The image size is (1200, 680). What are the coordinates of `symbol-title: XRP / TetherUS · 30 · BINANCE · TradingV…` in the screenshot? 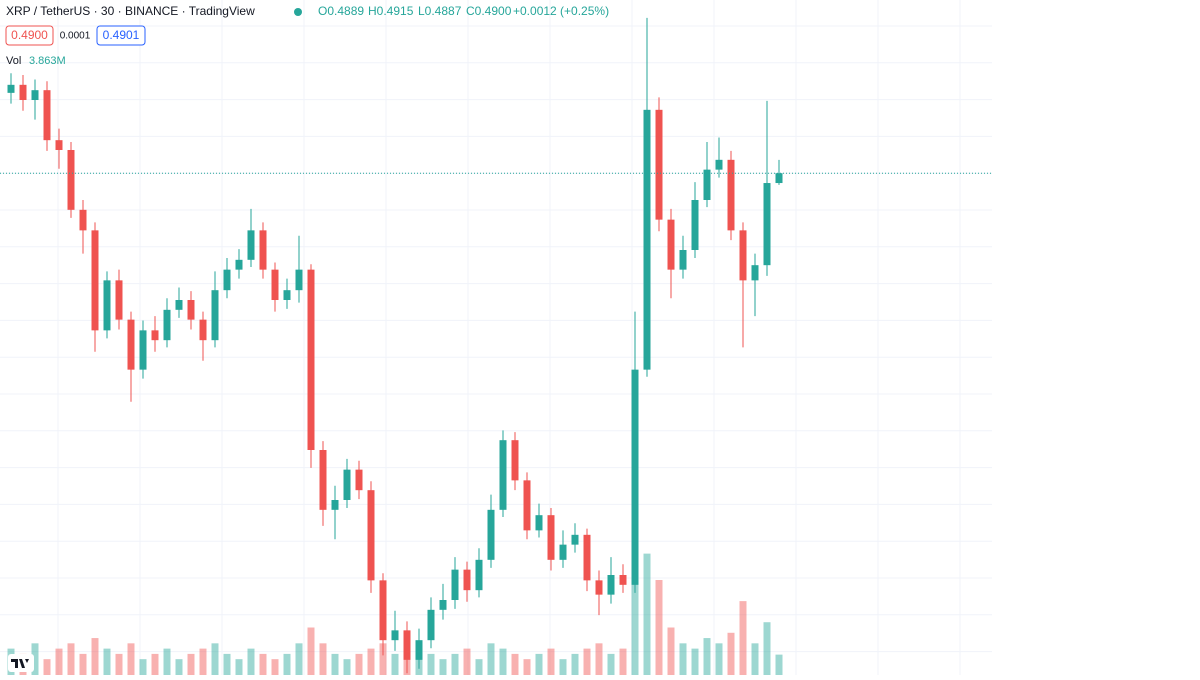 It's located at (130, 11).